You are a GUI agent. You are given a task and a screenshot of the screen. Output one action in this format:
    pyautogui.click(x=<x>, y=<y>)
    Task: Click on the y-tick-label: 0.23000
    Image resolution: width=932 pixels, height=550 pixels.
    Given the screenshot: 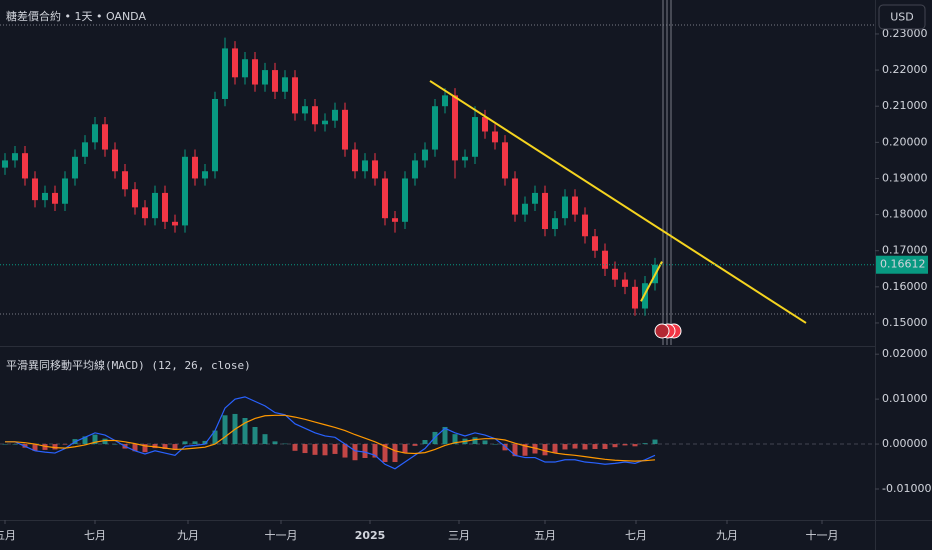 What is the action you would take?
    pyautogui.click(x=905, y=33)
    